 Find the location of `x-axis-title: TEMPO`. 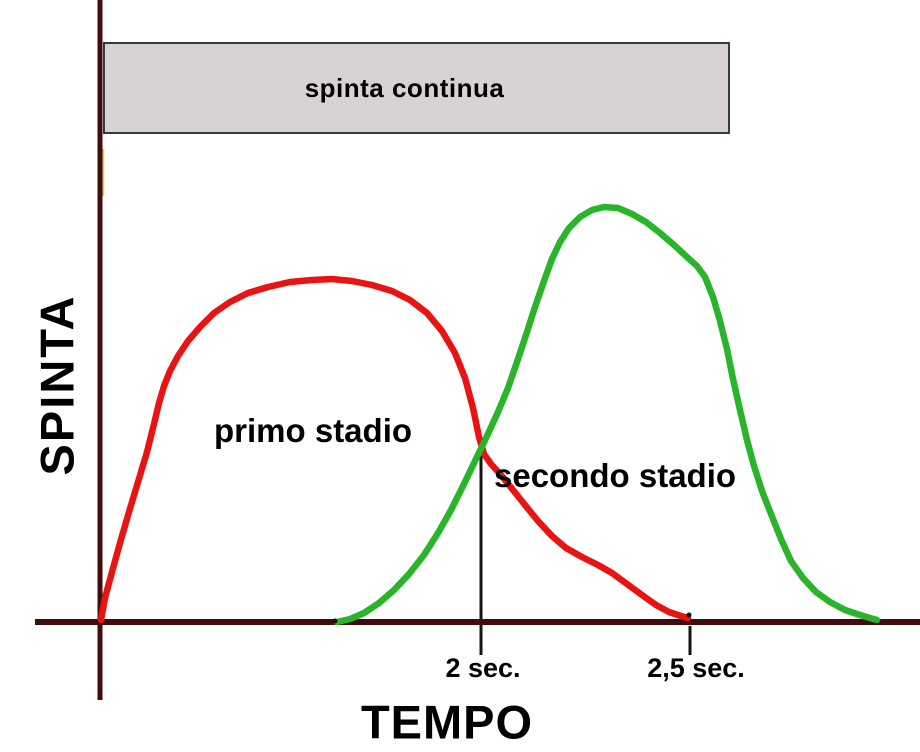

x-axis-title: TEMPO is located at coordinates (447, 722).